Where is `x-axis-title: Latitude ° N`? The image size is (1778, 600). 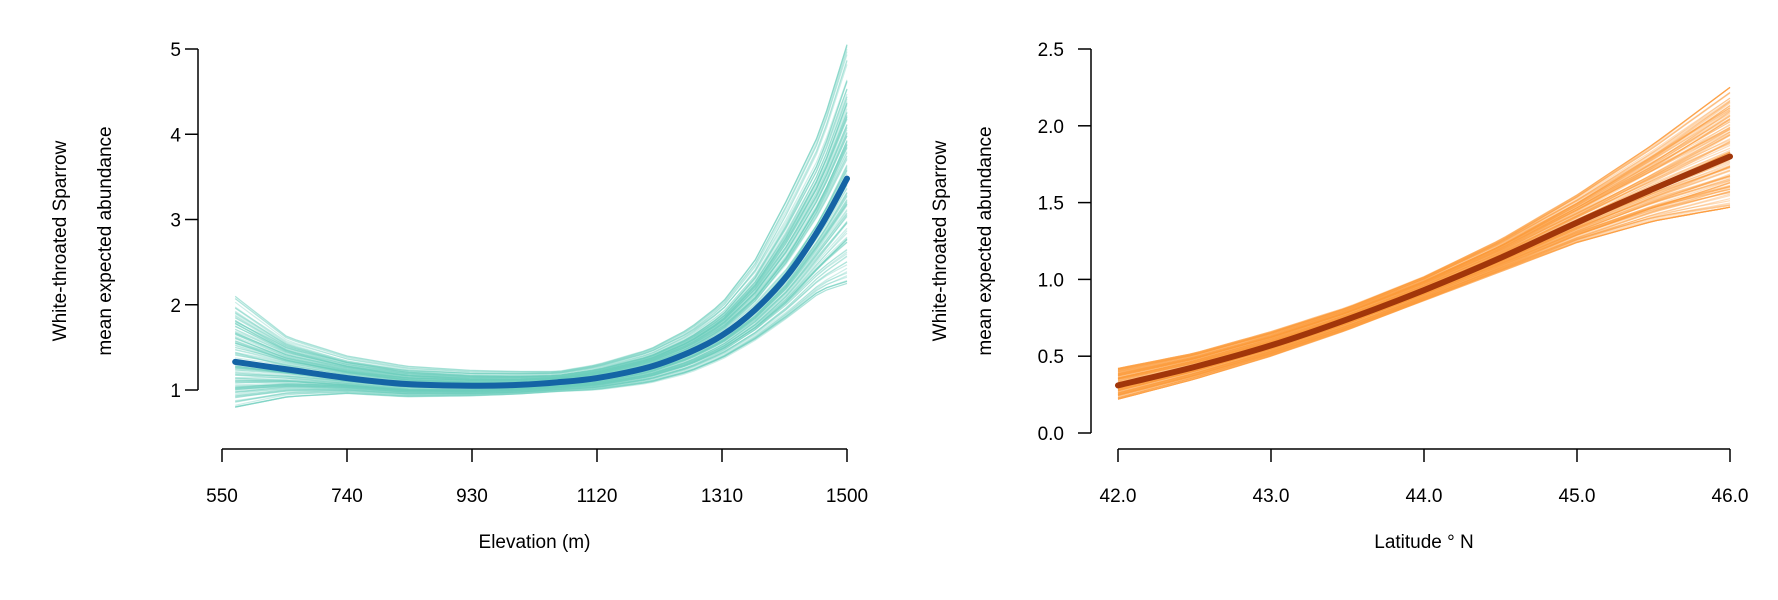 x-axis-title: Latitude ° N is located at coordinates (1424, 542).